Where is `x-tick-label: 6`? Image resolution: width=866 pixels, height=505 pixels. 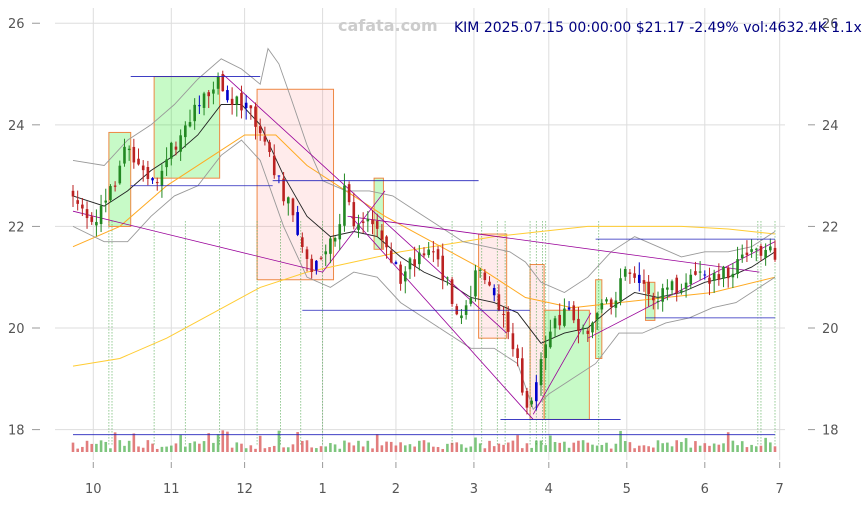
x-tick-label: 6 is located at coordinates (705, 489).